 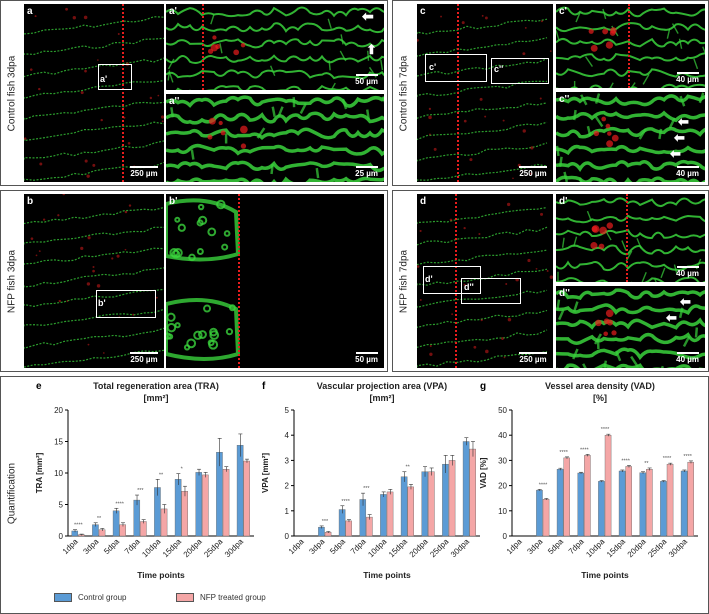 I want to click on micrograph-c: c' c'' c 250 µm, so click(x=485, y=93).